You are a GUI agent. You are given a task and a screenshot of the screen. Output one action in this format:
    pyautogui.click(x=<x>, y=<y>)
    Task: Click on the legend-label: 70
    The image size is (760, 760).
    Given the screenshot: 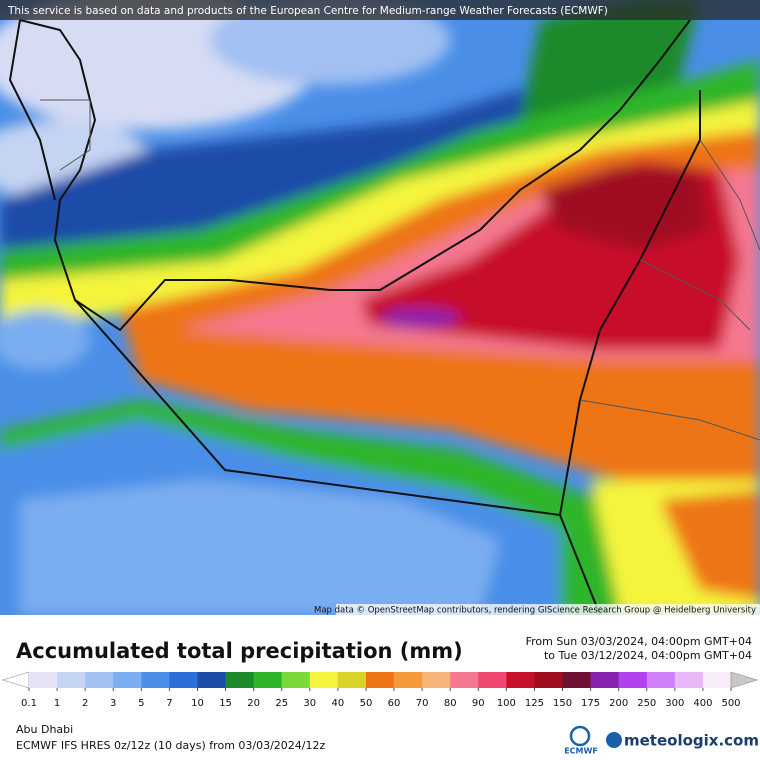 What is the action you would take?
    pyautogui.click(x=422, y=703)
    